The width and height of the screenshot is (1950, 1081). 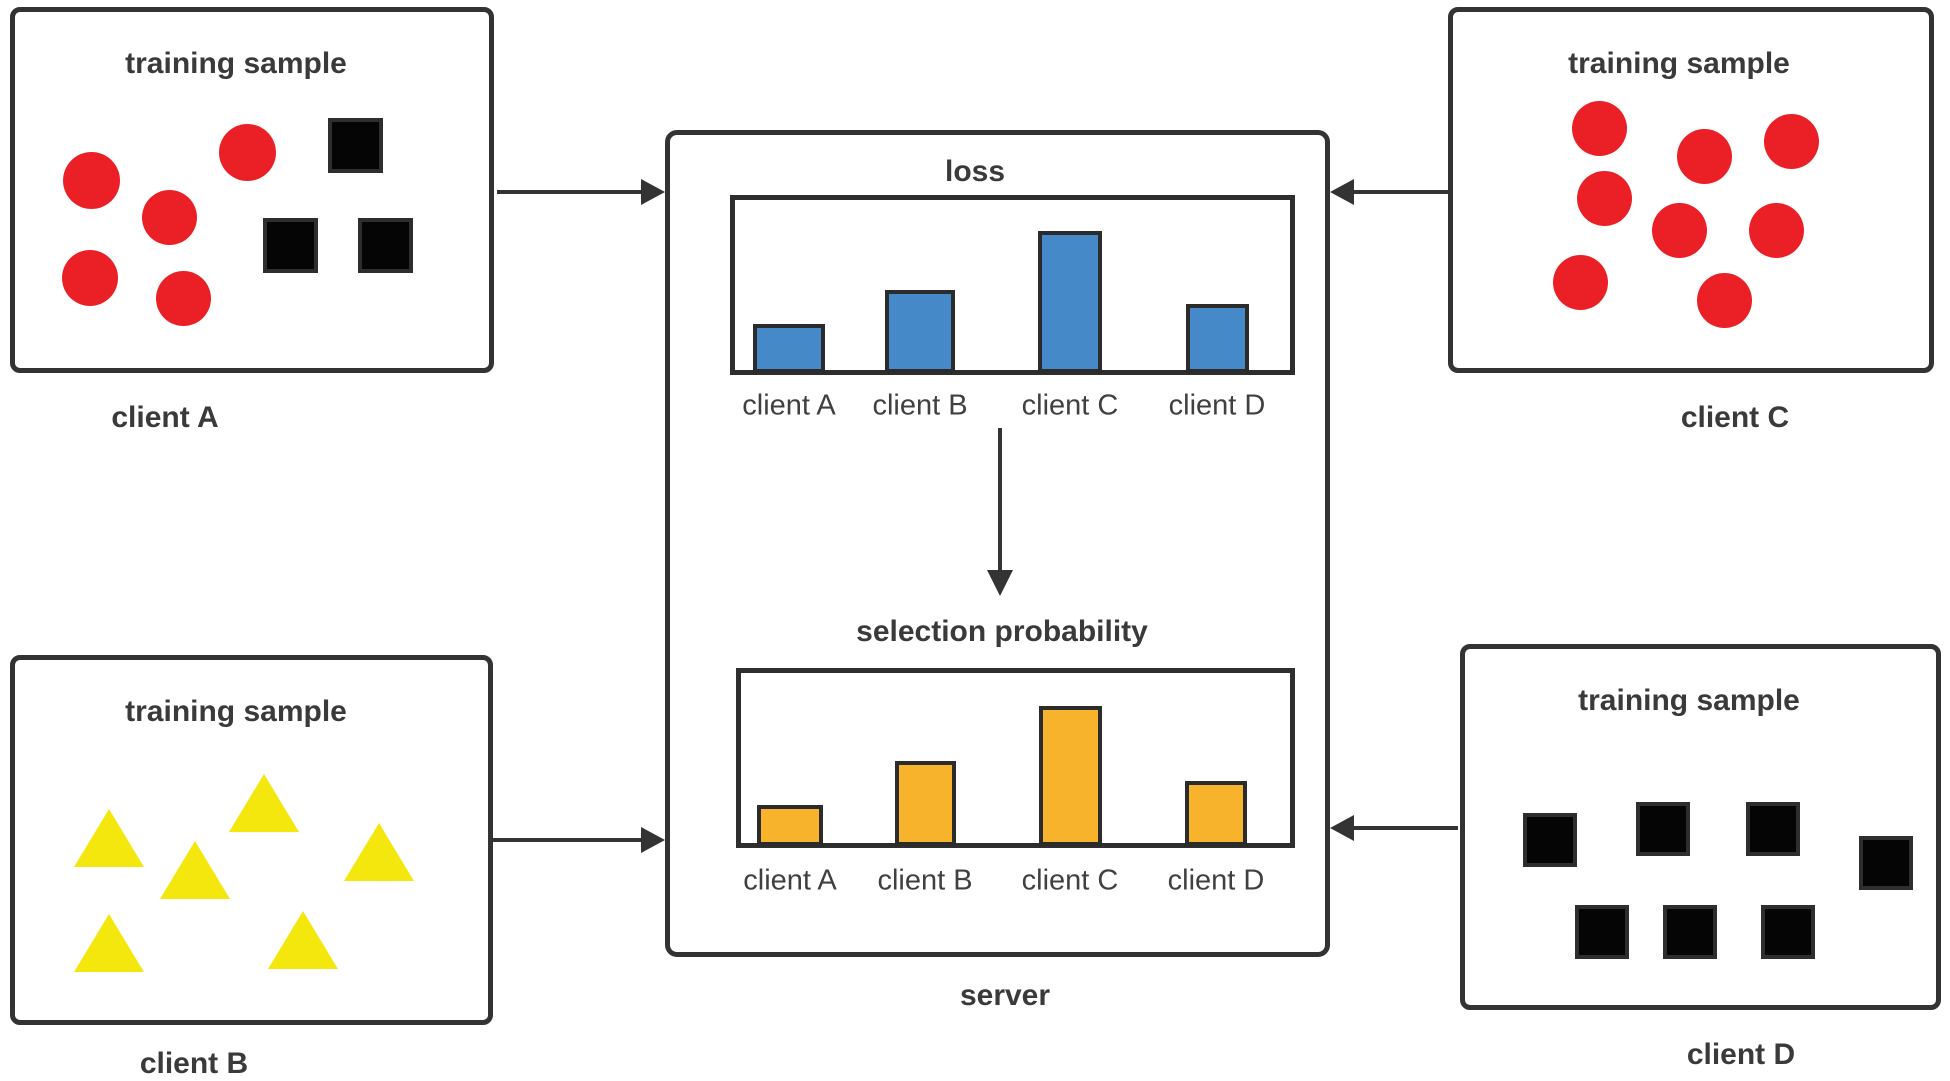 What do you see at coordinates (236, 63) in the screenshot?
I see `client-a-training-sample-title: training sample` at bounding box center [236, 63].